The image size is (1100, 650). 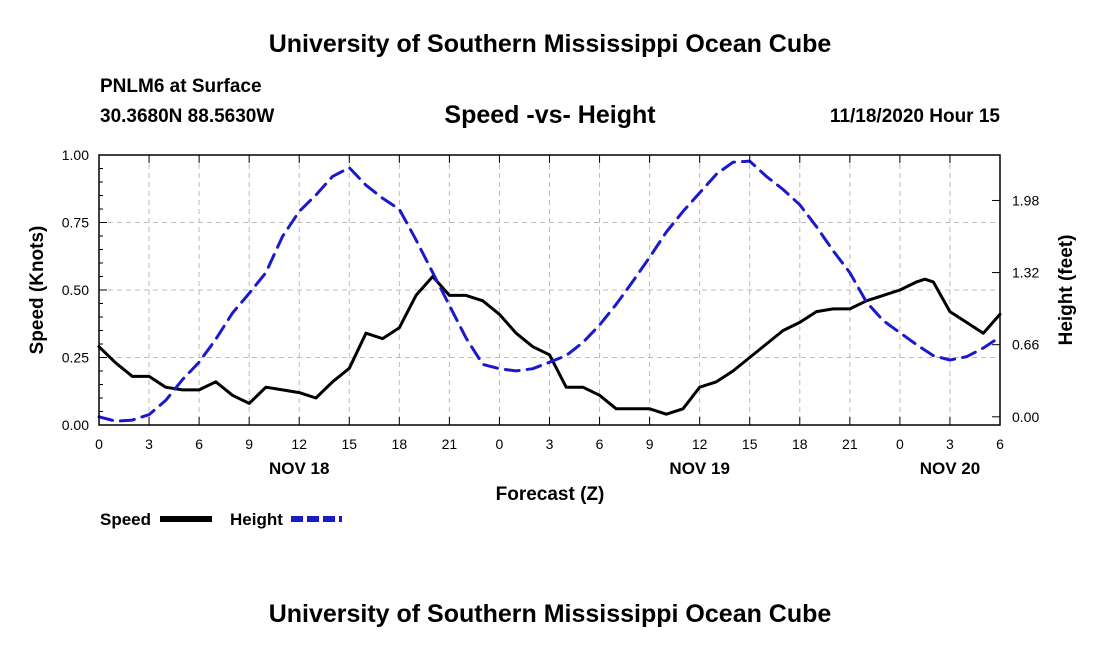 I want to click on station-label: PNLM6 at Surface, so click(x=181, y=86).